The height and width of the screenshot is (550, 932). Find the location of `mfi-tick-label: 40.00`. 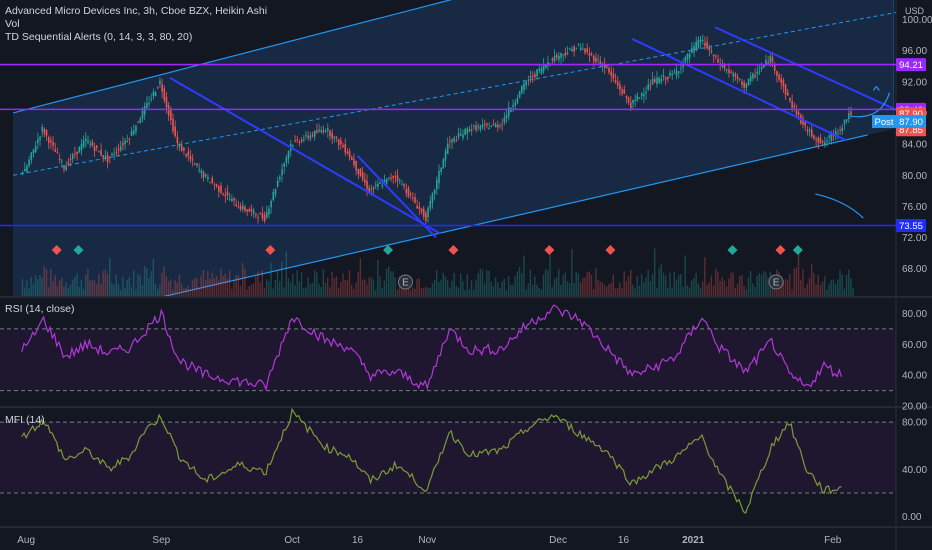

mfi-tick-label: 40.00 is located at coordinates (914, 470).